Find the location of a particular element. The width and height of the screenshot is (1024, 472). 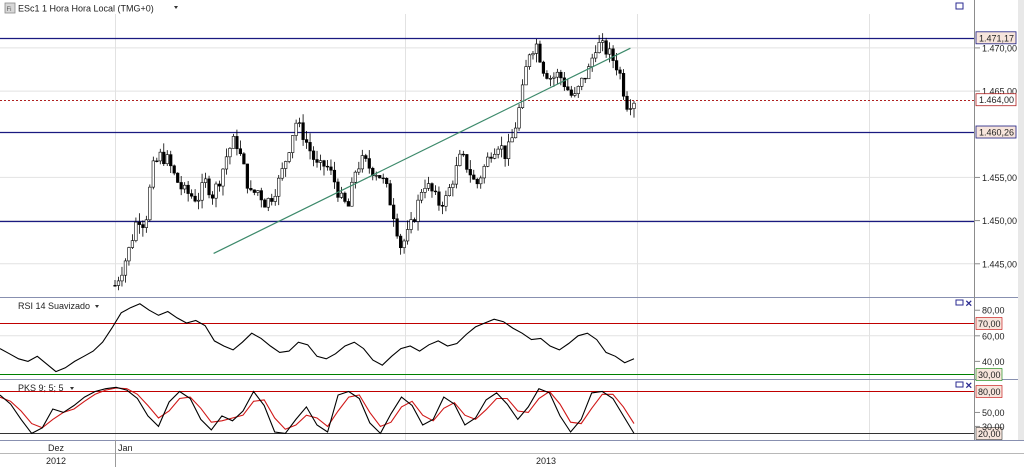

time-axis: Dez Jan 2012 2013 is located at coordinates (301, 453).